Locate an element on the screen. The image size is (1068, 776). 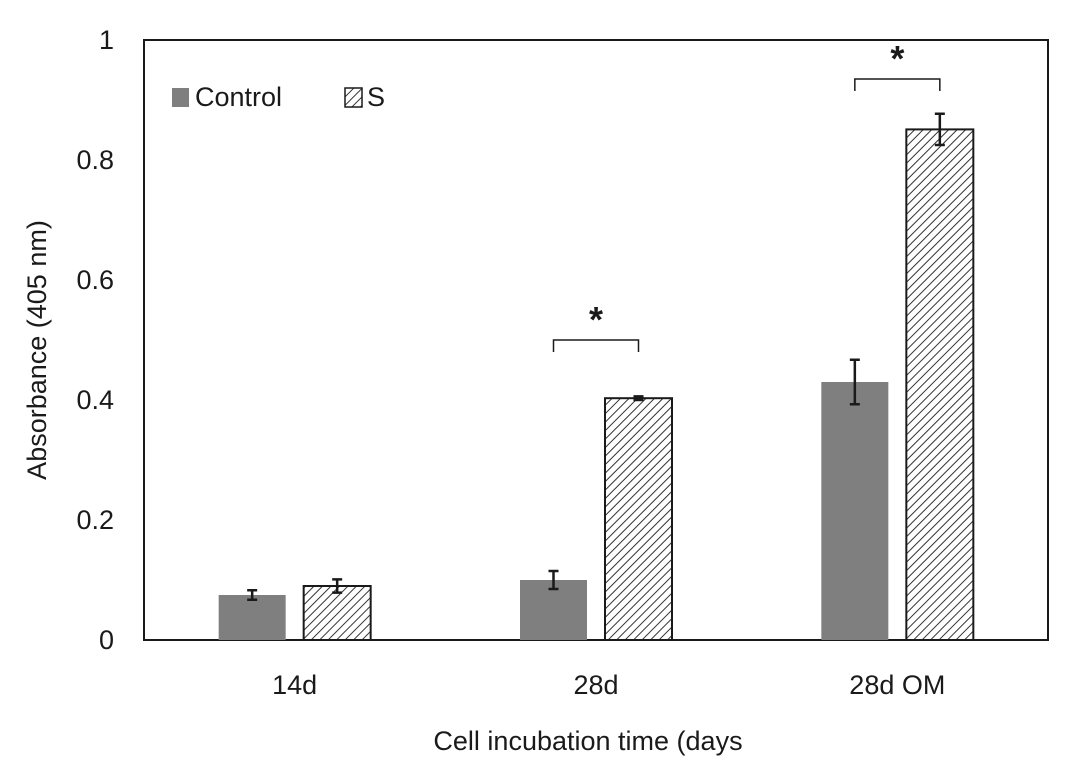
y-axis-label: Absorbance (405 nm) is located at coordinates (37, 350).